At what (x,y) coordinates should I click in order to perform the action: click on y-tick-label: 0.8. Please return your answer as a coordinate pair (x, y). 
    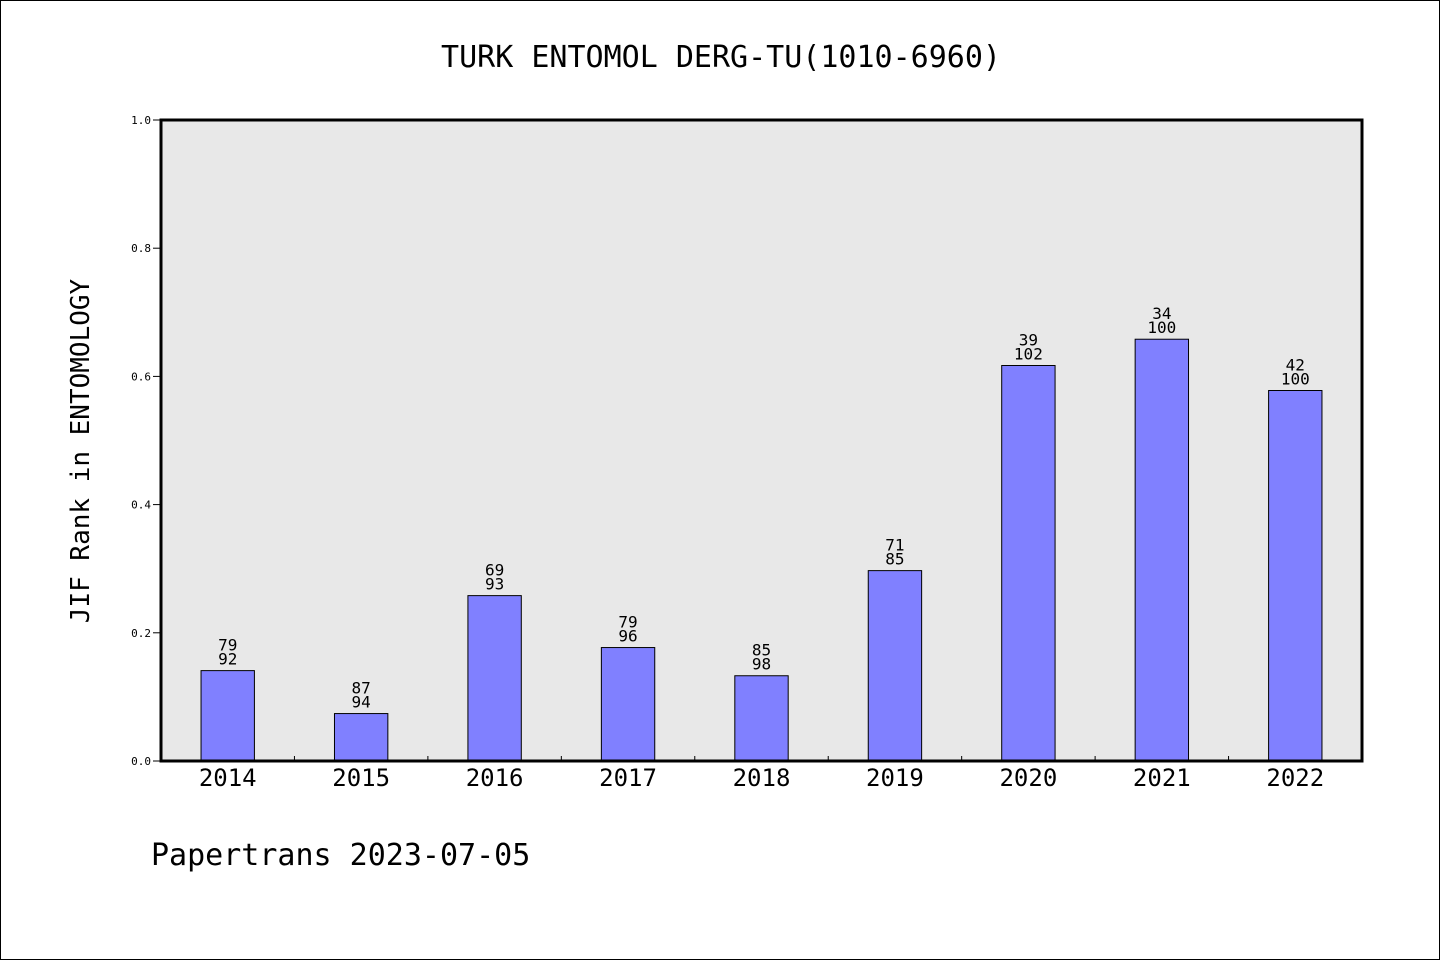
    Looking at the image, I should click on (141, 248).